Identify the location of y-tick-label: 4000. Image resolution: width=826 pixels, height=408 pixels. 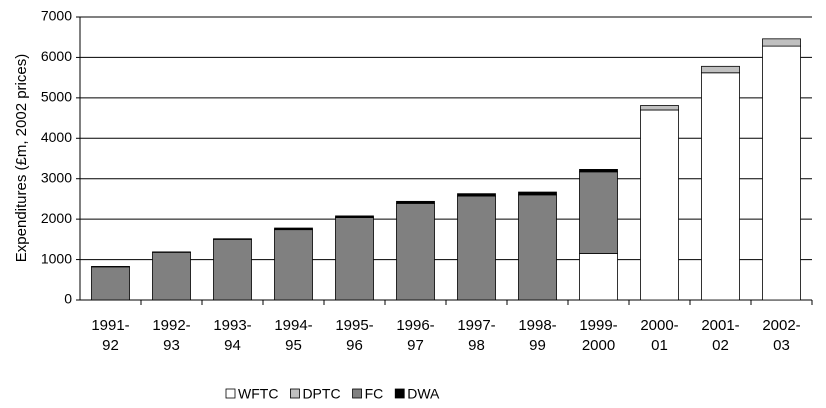
(56, 137).